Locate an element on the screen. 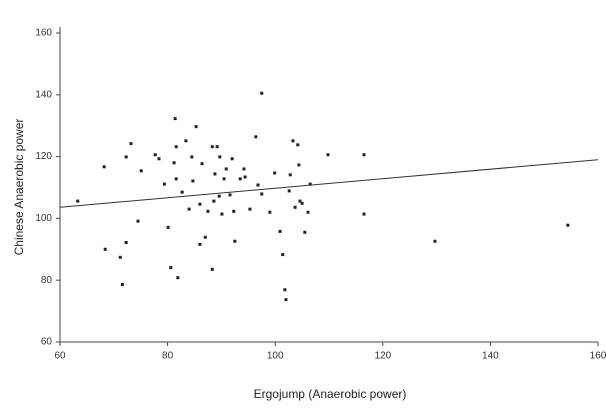  y-tick-label: 100 is located at coordinates (43, 218).